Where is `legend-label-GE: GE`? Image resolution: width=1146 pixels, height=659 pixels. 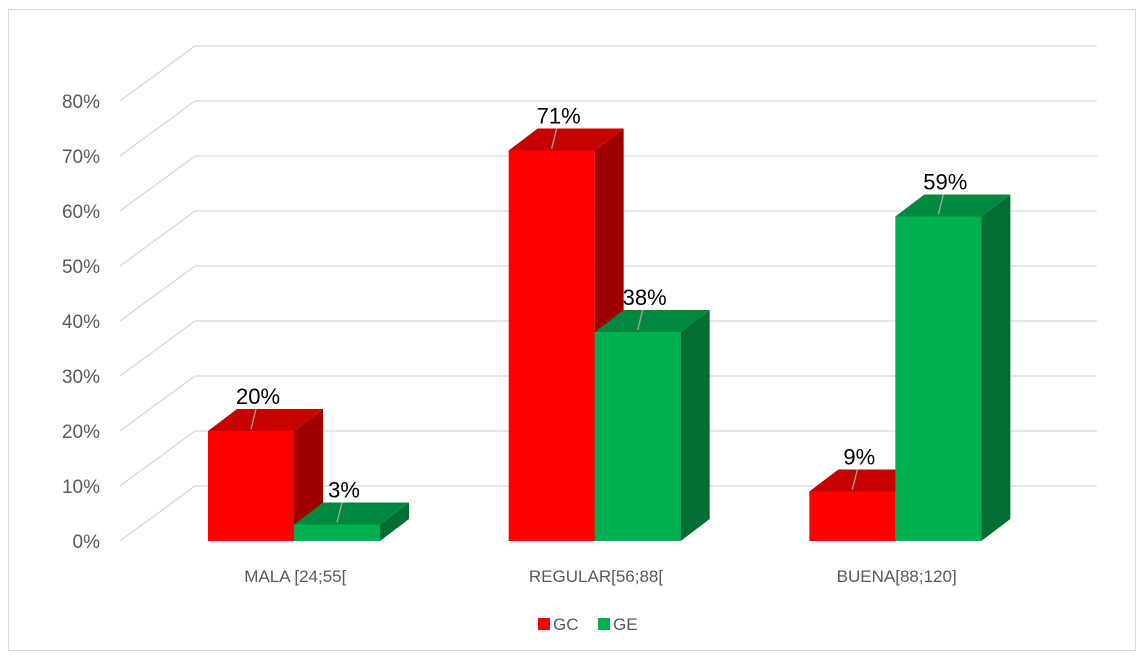
legend-label-GE: GE is located at coordinates (625, 624).